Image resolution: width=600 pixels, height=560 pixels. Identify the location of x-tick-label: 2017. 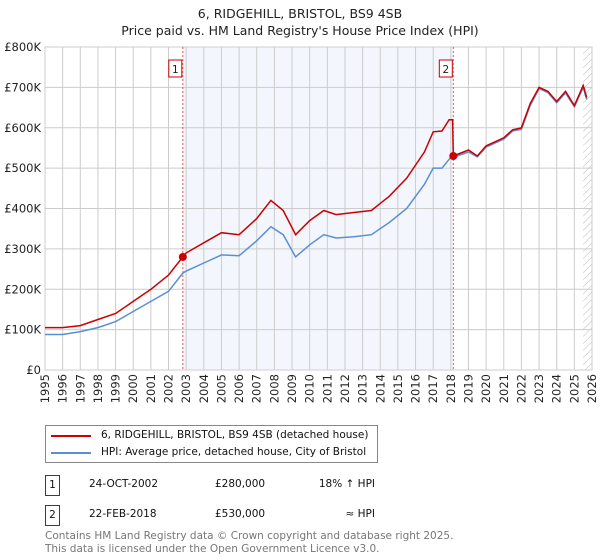
(433, 388).